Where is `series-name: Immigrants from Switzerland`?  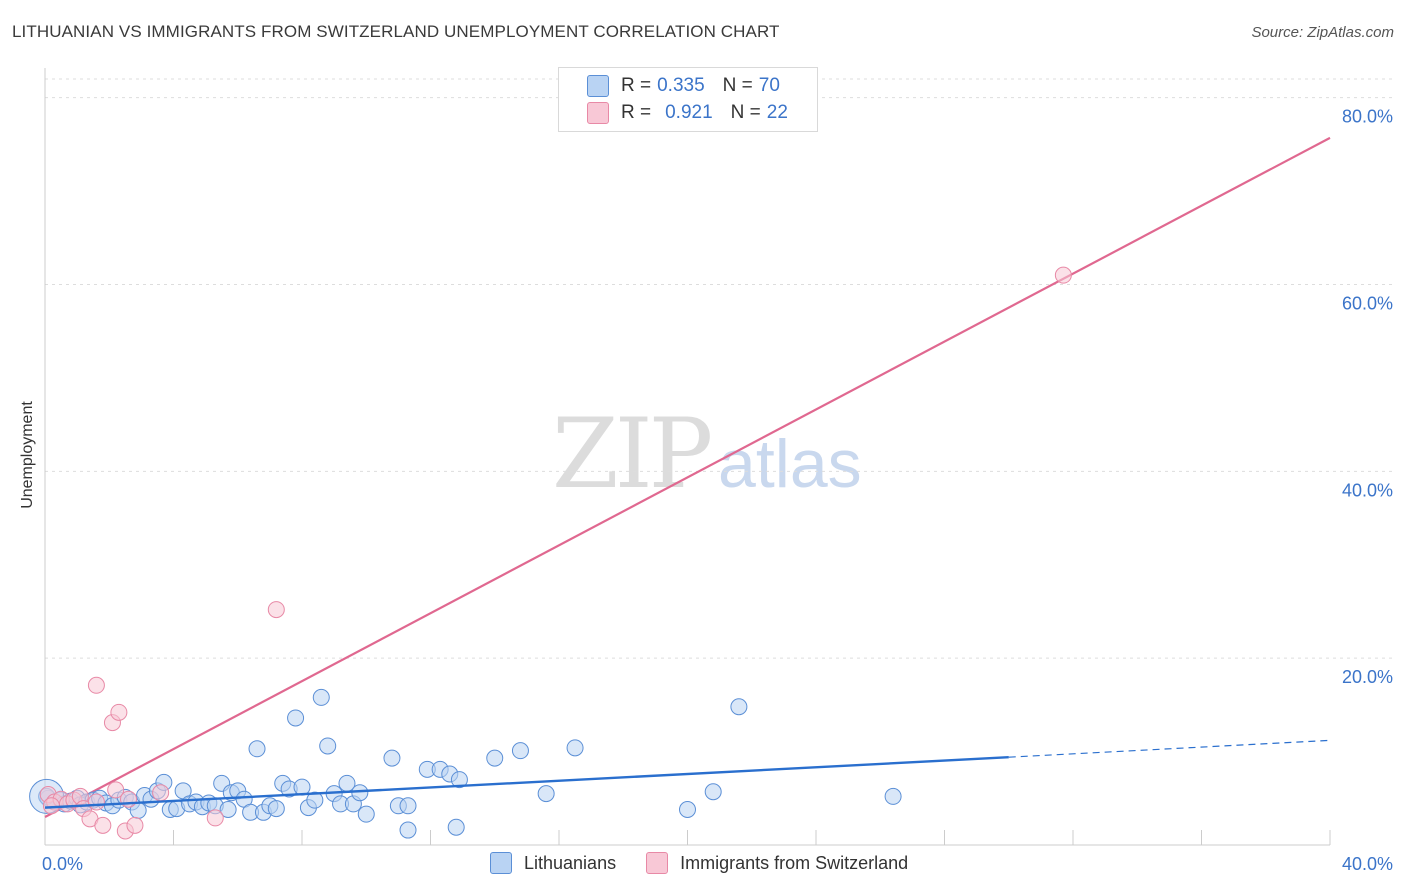
series-name: Immigrants from Switzerland is located at coordinates (794, 862).